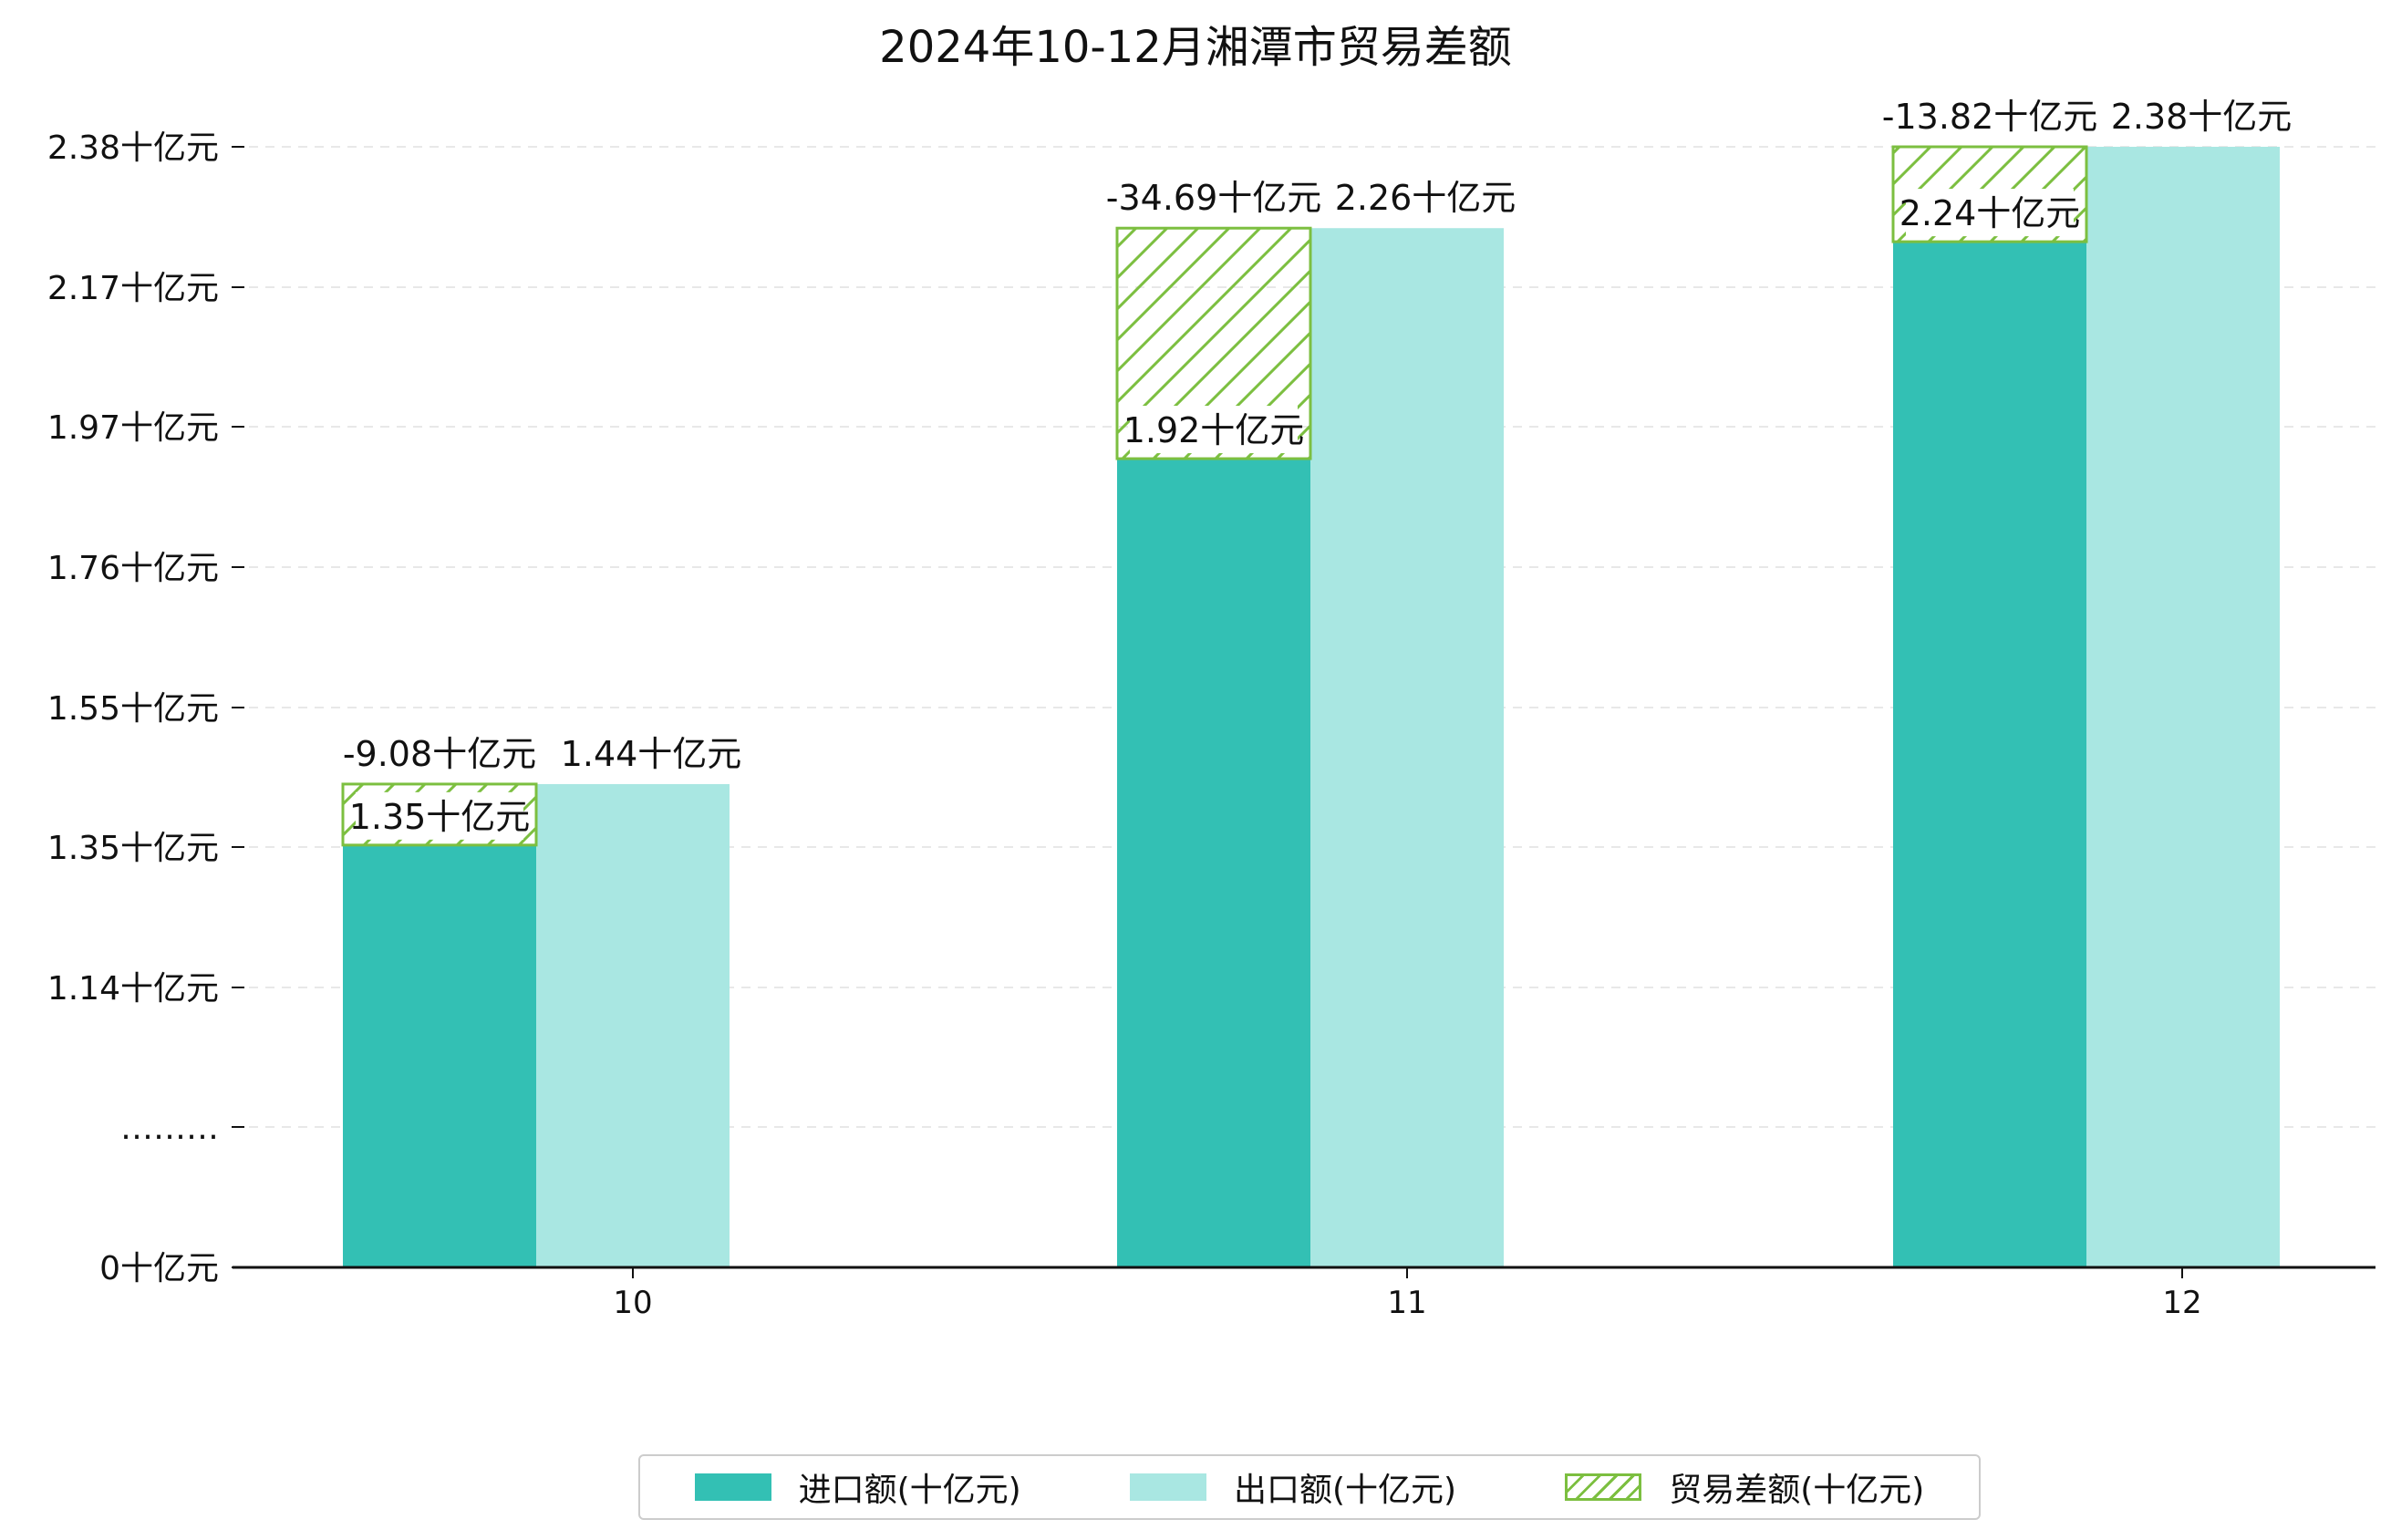 Image resolution: width=2391 pixels, height=1540 pixels. What do you see at coordinates (159, 1268) in the screenshot?
I see `y-tick-label: 0十亿元` at bounding box center [159, 1268].